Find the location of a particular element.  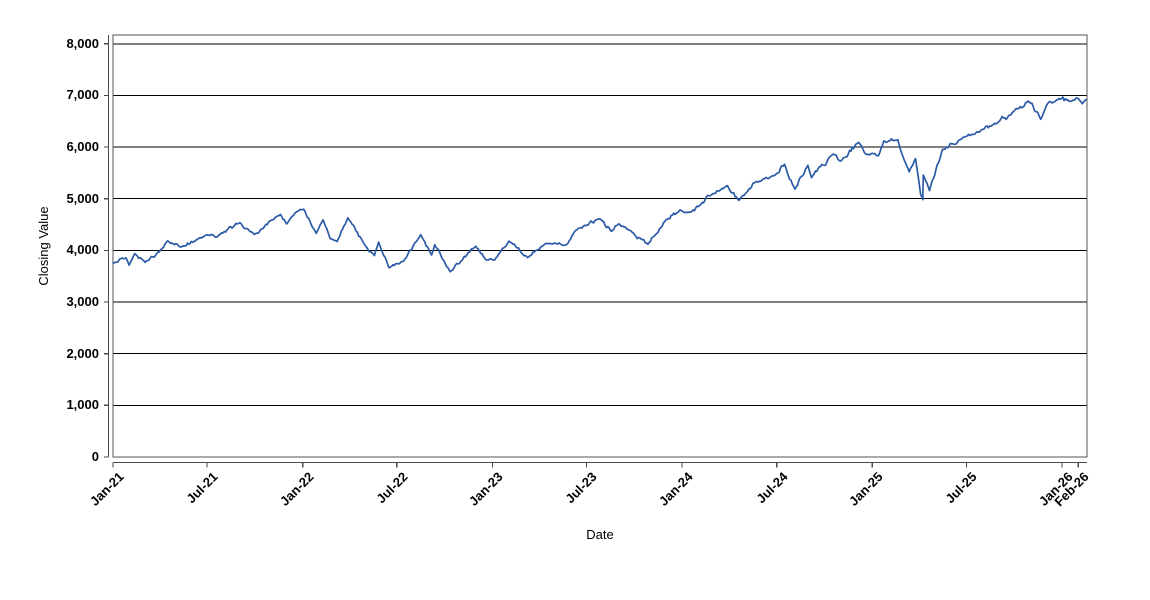

y-tick-label: 5,000 is located at coordinates (82, 198).